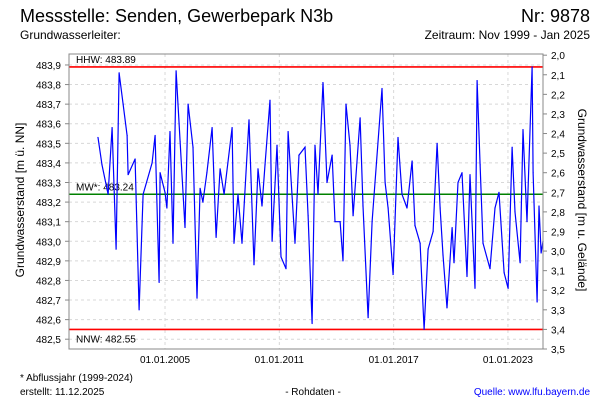  What do you see at coordinates (165, 360) in the screenshot?
I see `x-tick-label: 01.01.2005` at bounding box center [165, 360].